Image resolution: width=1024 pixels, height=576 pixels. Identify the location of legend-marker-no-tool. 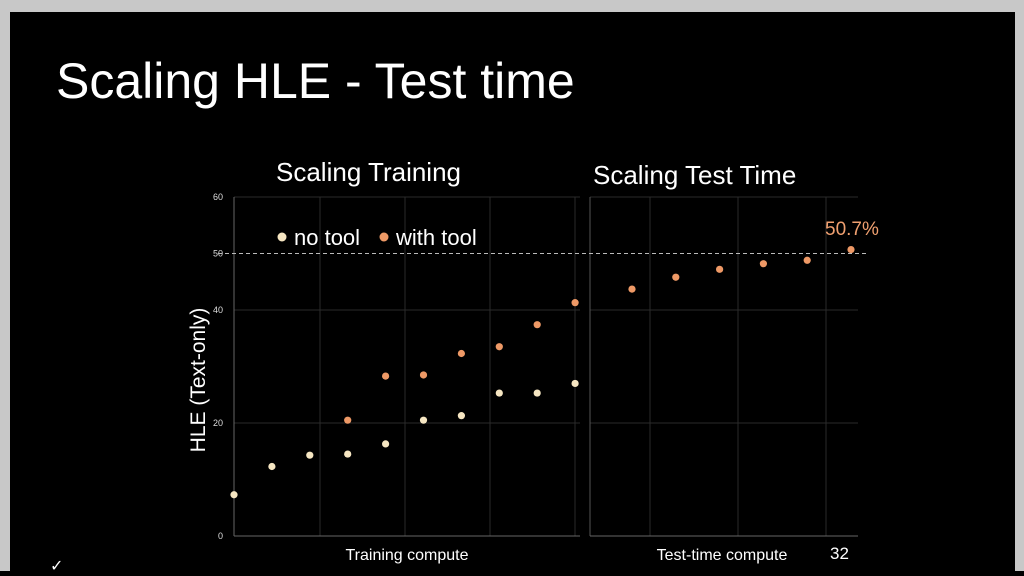
(282, 237).